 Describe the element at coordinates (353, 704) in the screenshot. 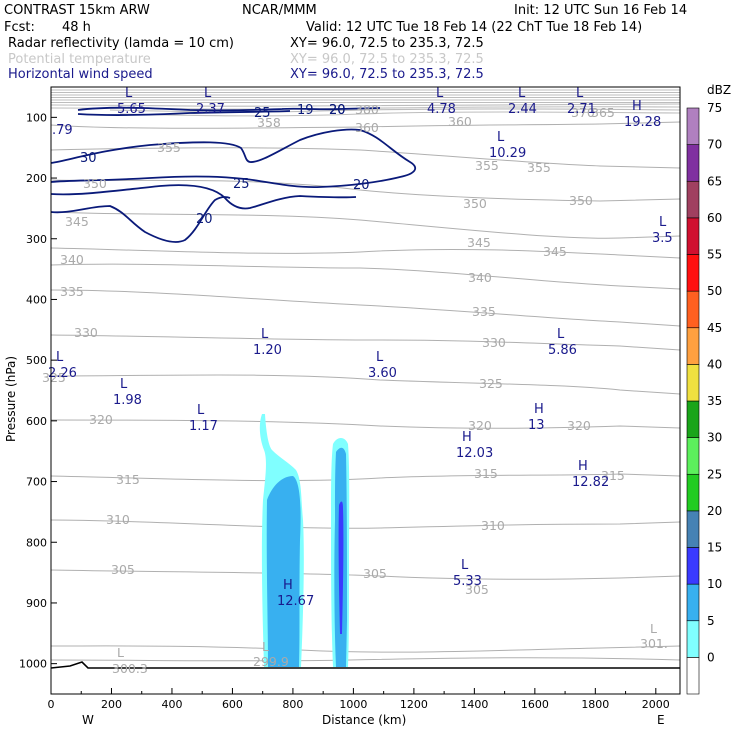

I see `x-tick-label: 1000` at that location.